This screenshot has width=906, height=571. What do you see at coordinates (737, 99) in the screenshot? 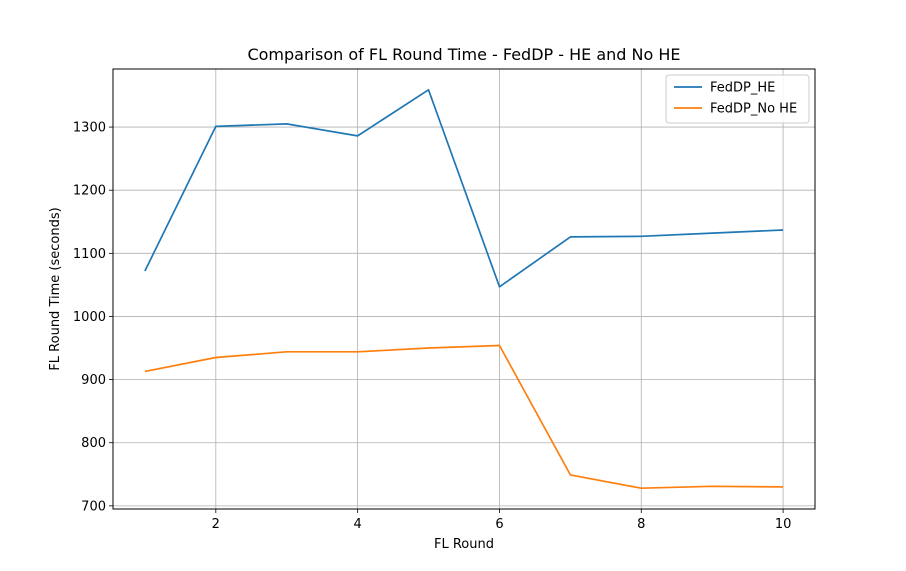
I see `legend: FedDP_HE FedDP_No HE` at bounding box center [737, 99].